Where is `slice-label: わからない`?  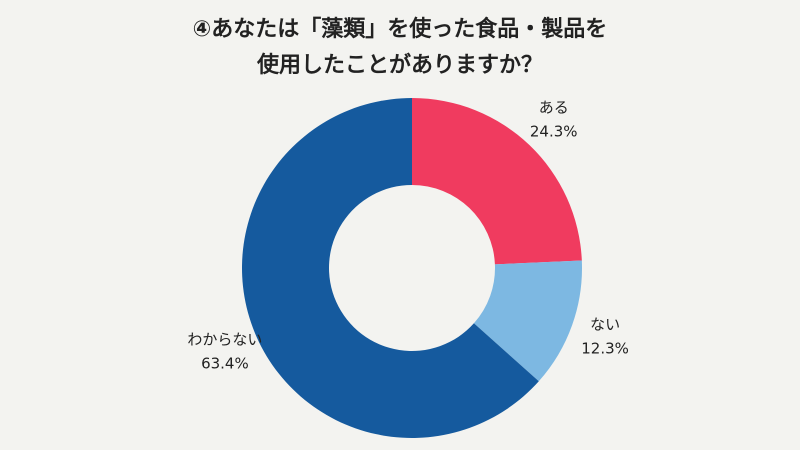 slice-label: わからない is located at coordinates (224, 339).